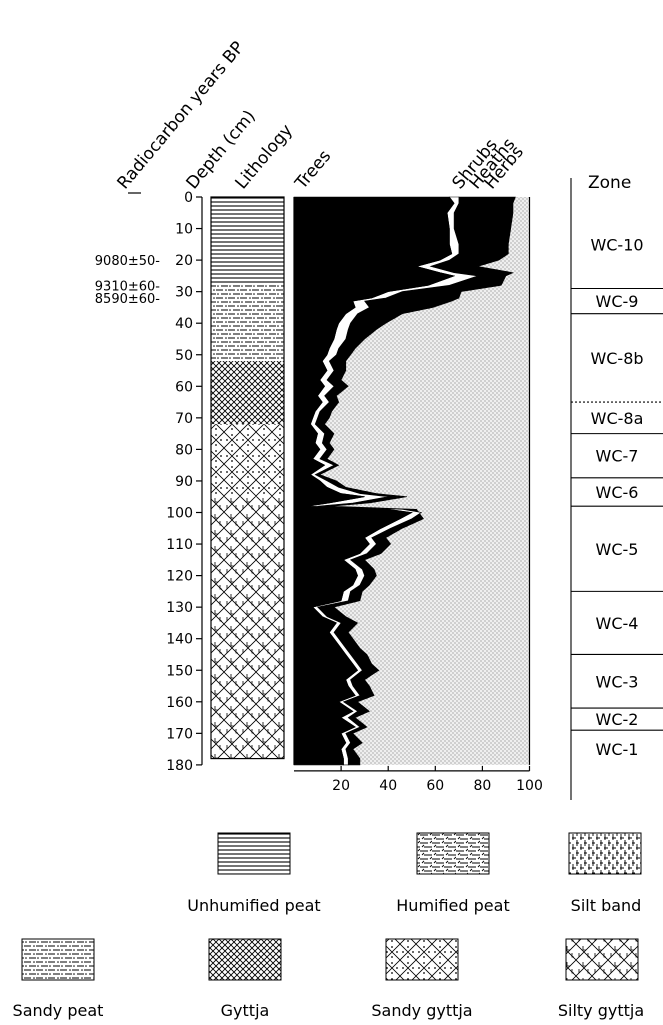 The height and width of the screenshot is (1025, 663). Describe the element at coordinates (617, 301) in the screenshot. I see `zone-label: WC-9` at that location.